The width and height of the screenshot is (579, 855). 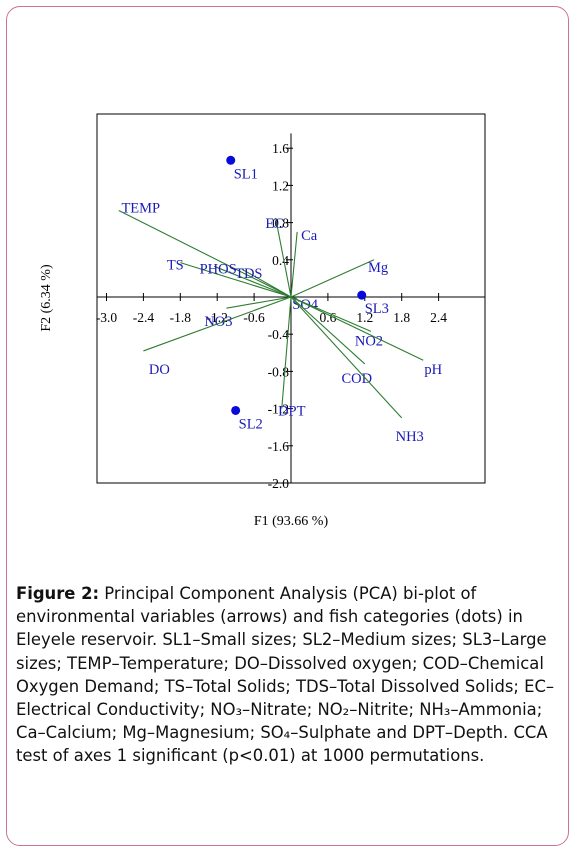 What do you see at coordinates (279, 446) in the screenshot?
I see `y-tick-label: -1.6` at bounding box center [279, 446].